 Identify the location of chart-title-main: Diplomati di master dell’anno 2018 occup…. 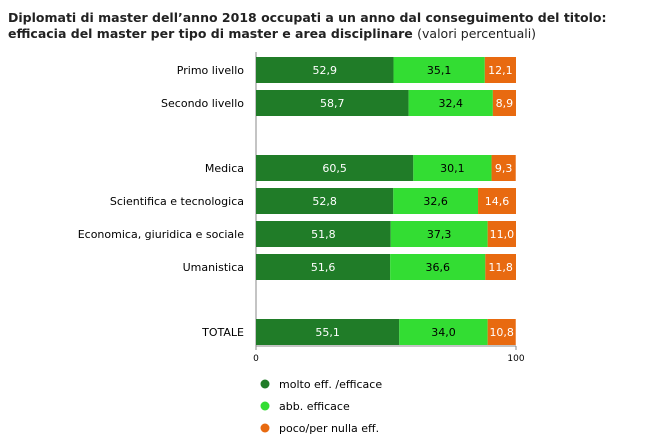
(307, 25).